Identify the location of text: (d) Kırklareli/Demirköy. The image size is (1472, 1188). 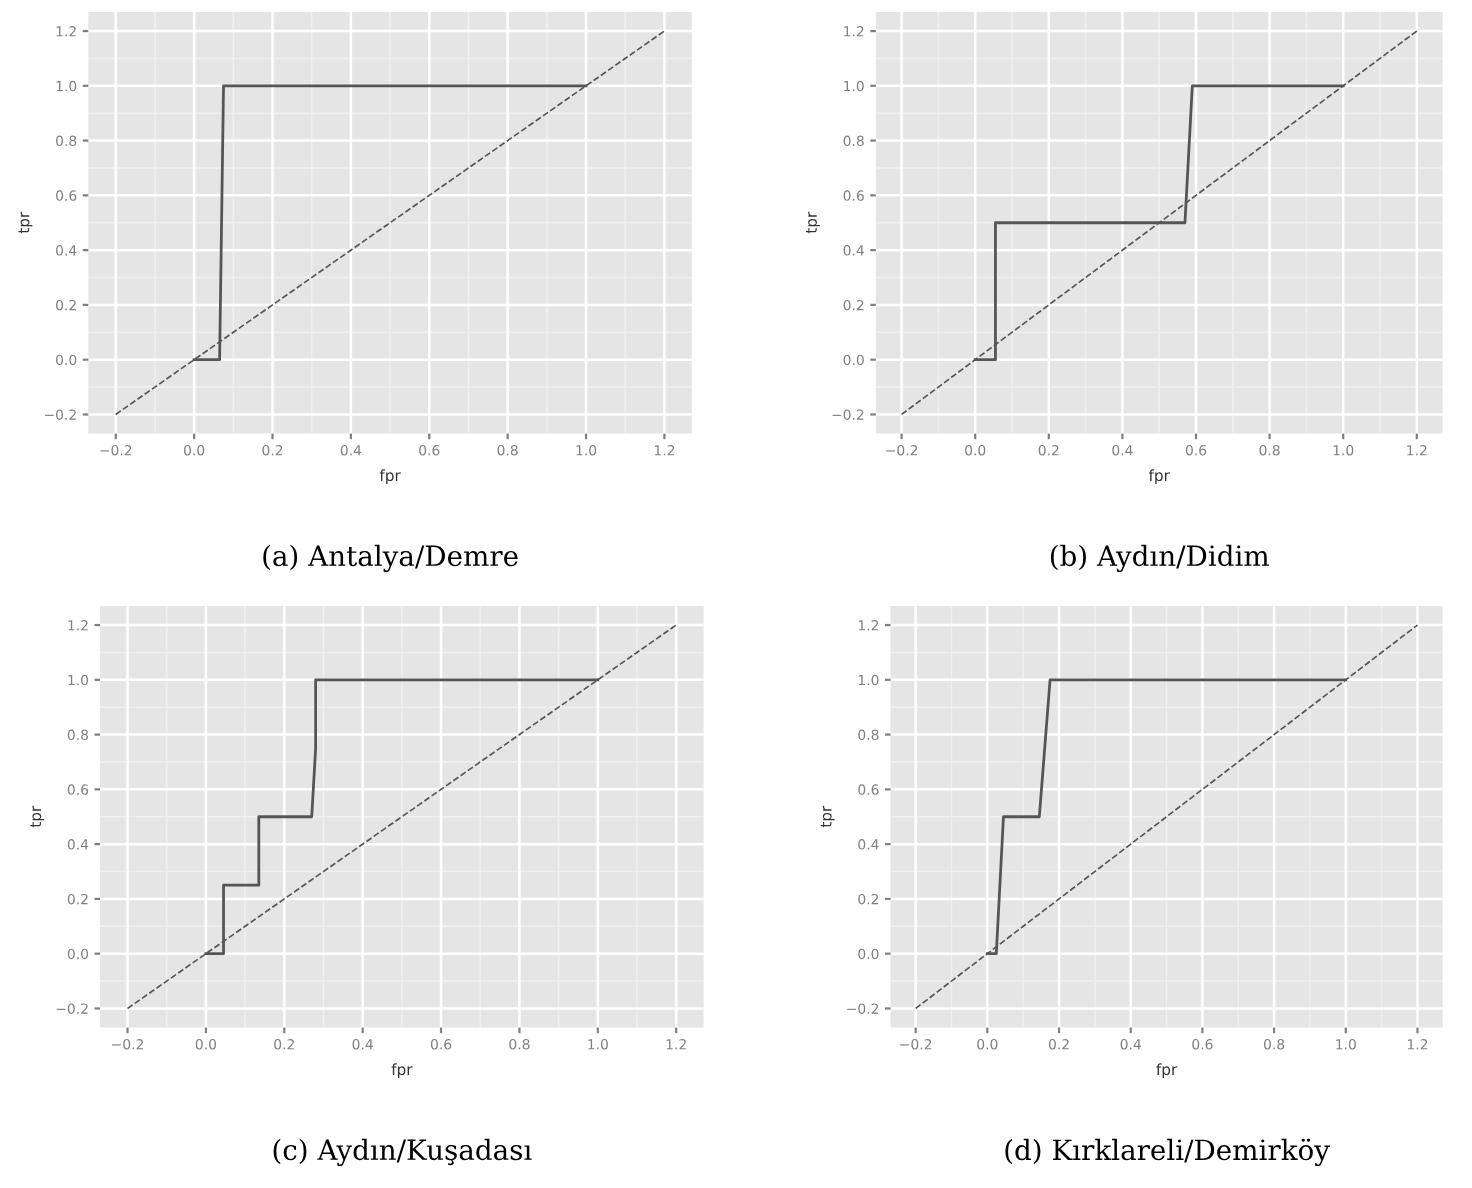
(1167, 1152).